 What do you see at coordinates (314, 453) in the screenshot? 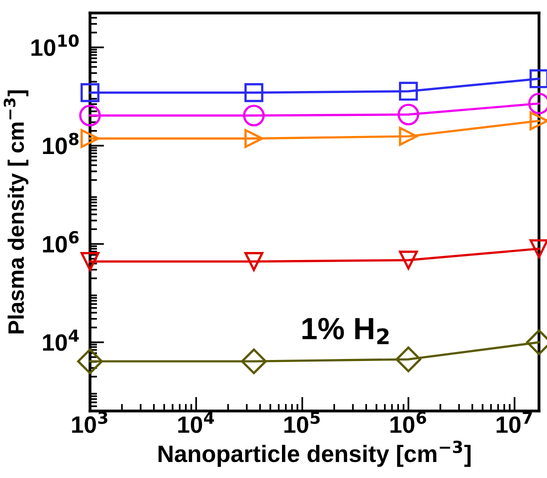
I see `x-axis-title: Nanoparticle density [cm$^{−3}$]` at bounding box center [314, 453].